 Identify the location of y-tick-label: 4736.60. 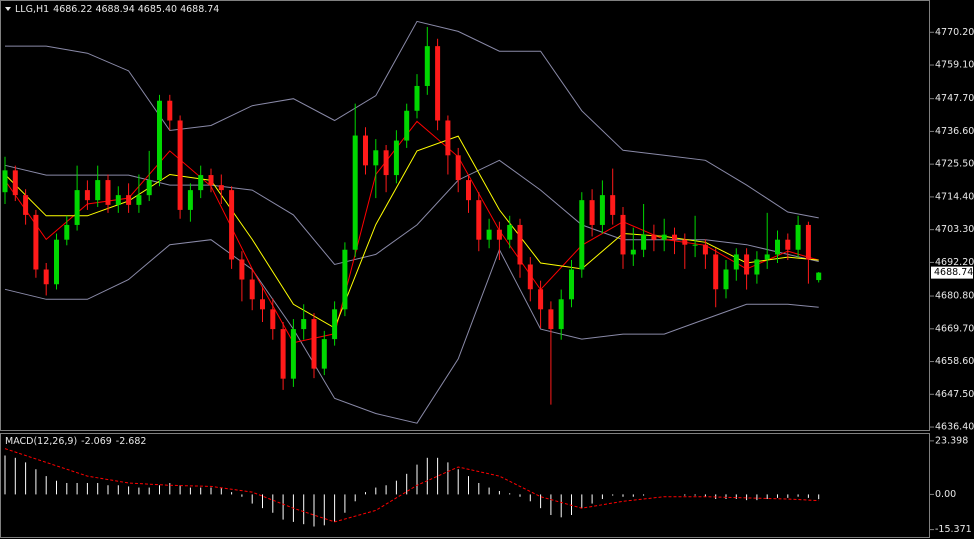
(954, 131).